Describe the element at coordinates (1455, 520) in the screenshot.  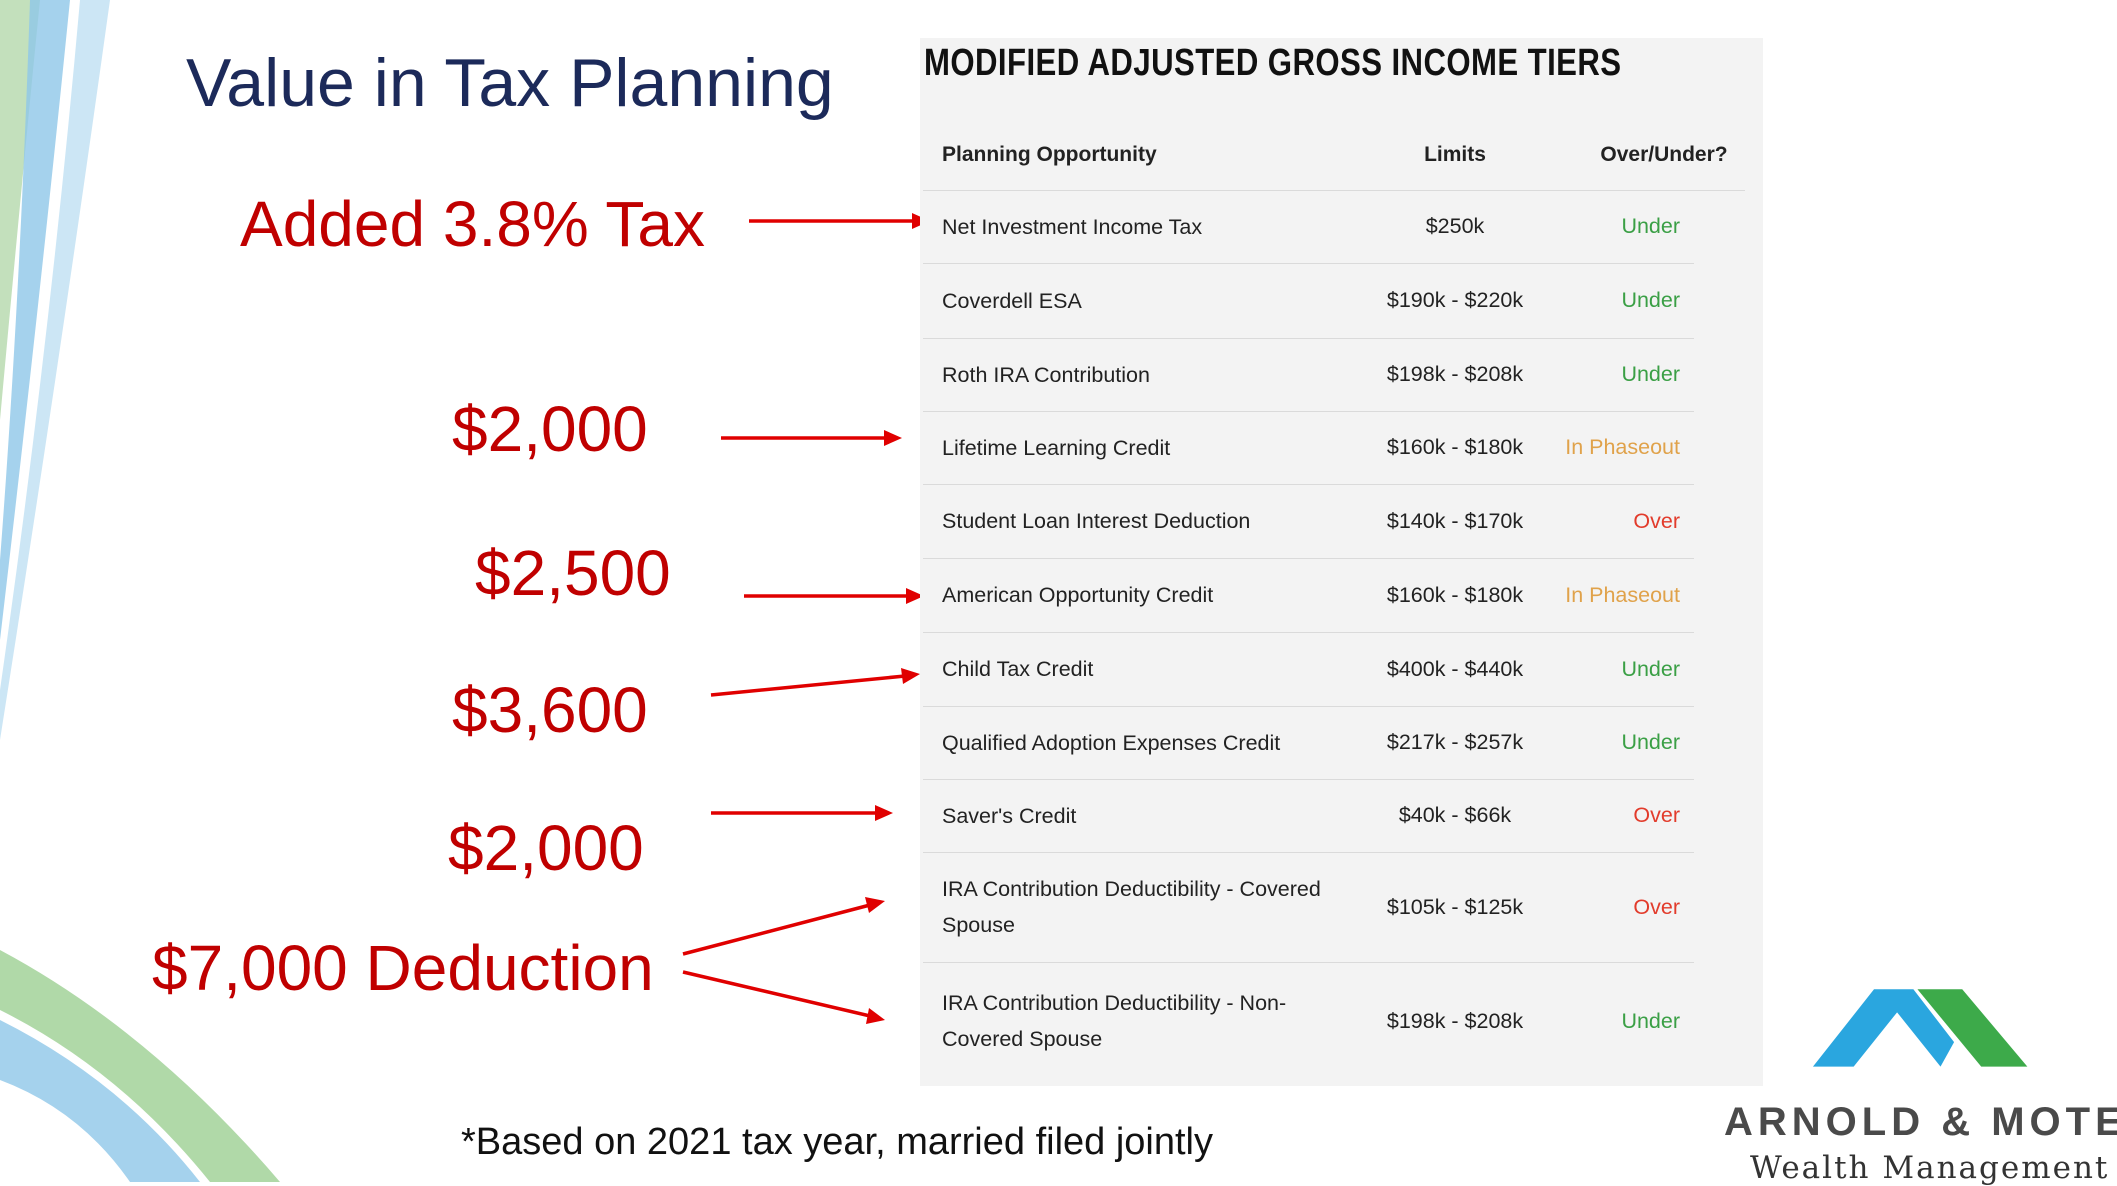
I see `table-cell: $140k - $170k` at that location.